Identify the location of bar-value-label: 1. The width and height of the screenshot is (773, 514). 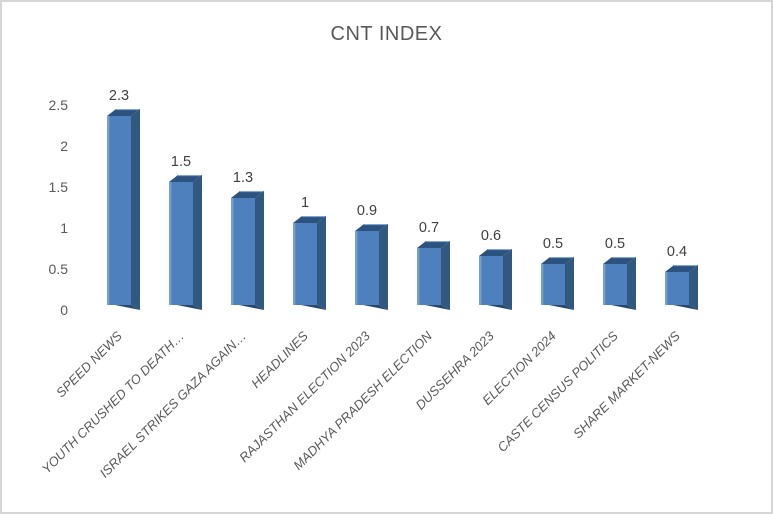
(305, 203).